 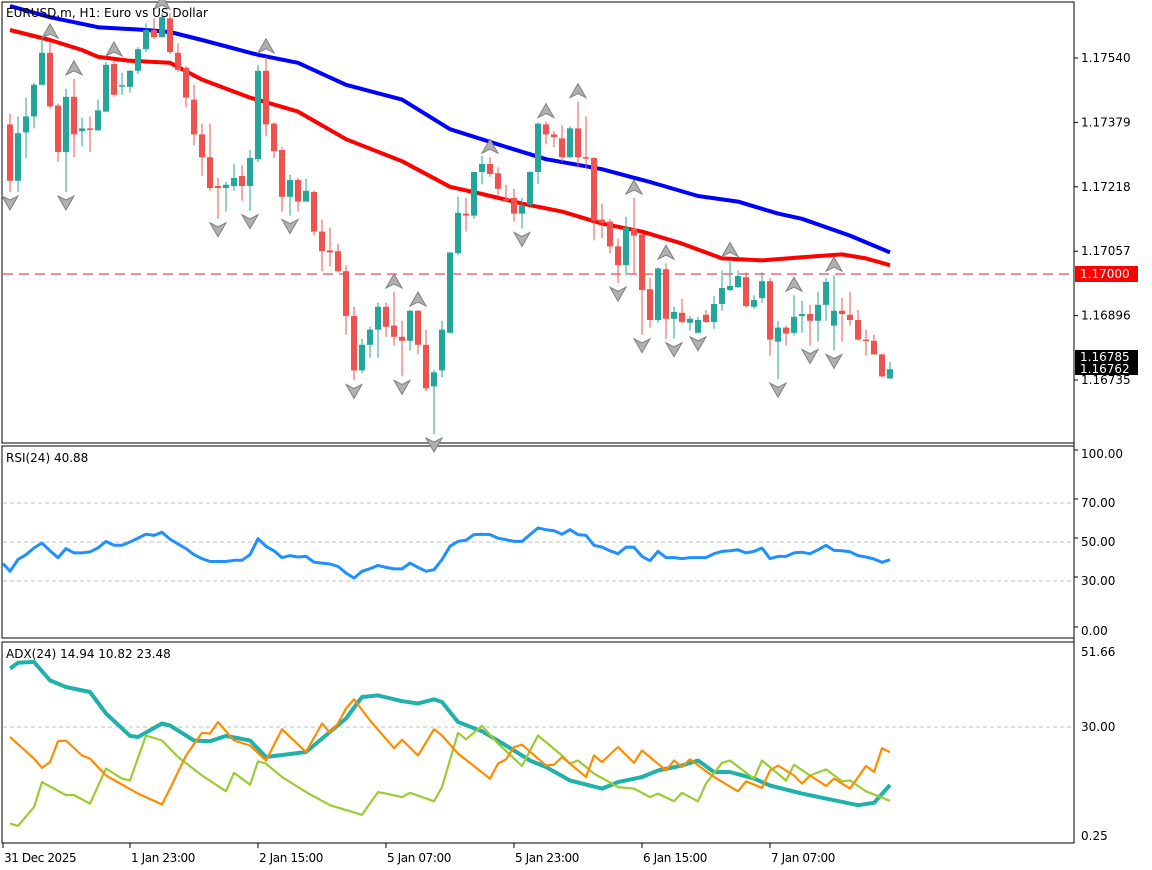 What do you see at coordinates (1106, 122) in the screenshot?
I see `price-tick-label: 1.17379` at bounding box center [1106, 122].